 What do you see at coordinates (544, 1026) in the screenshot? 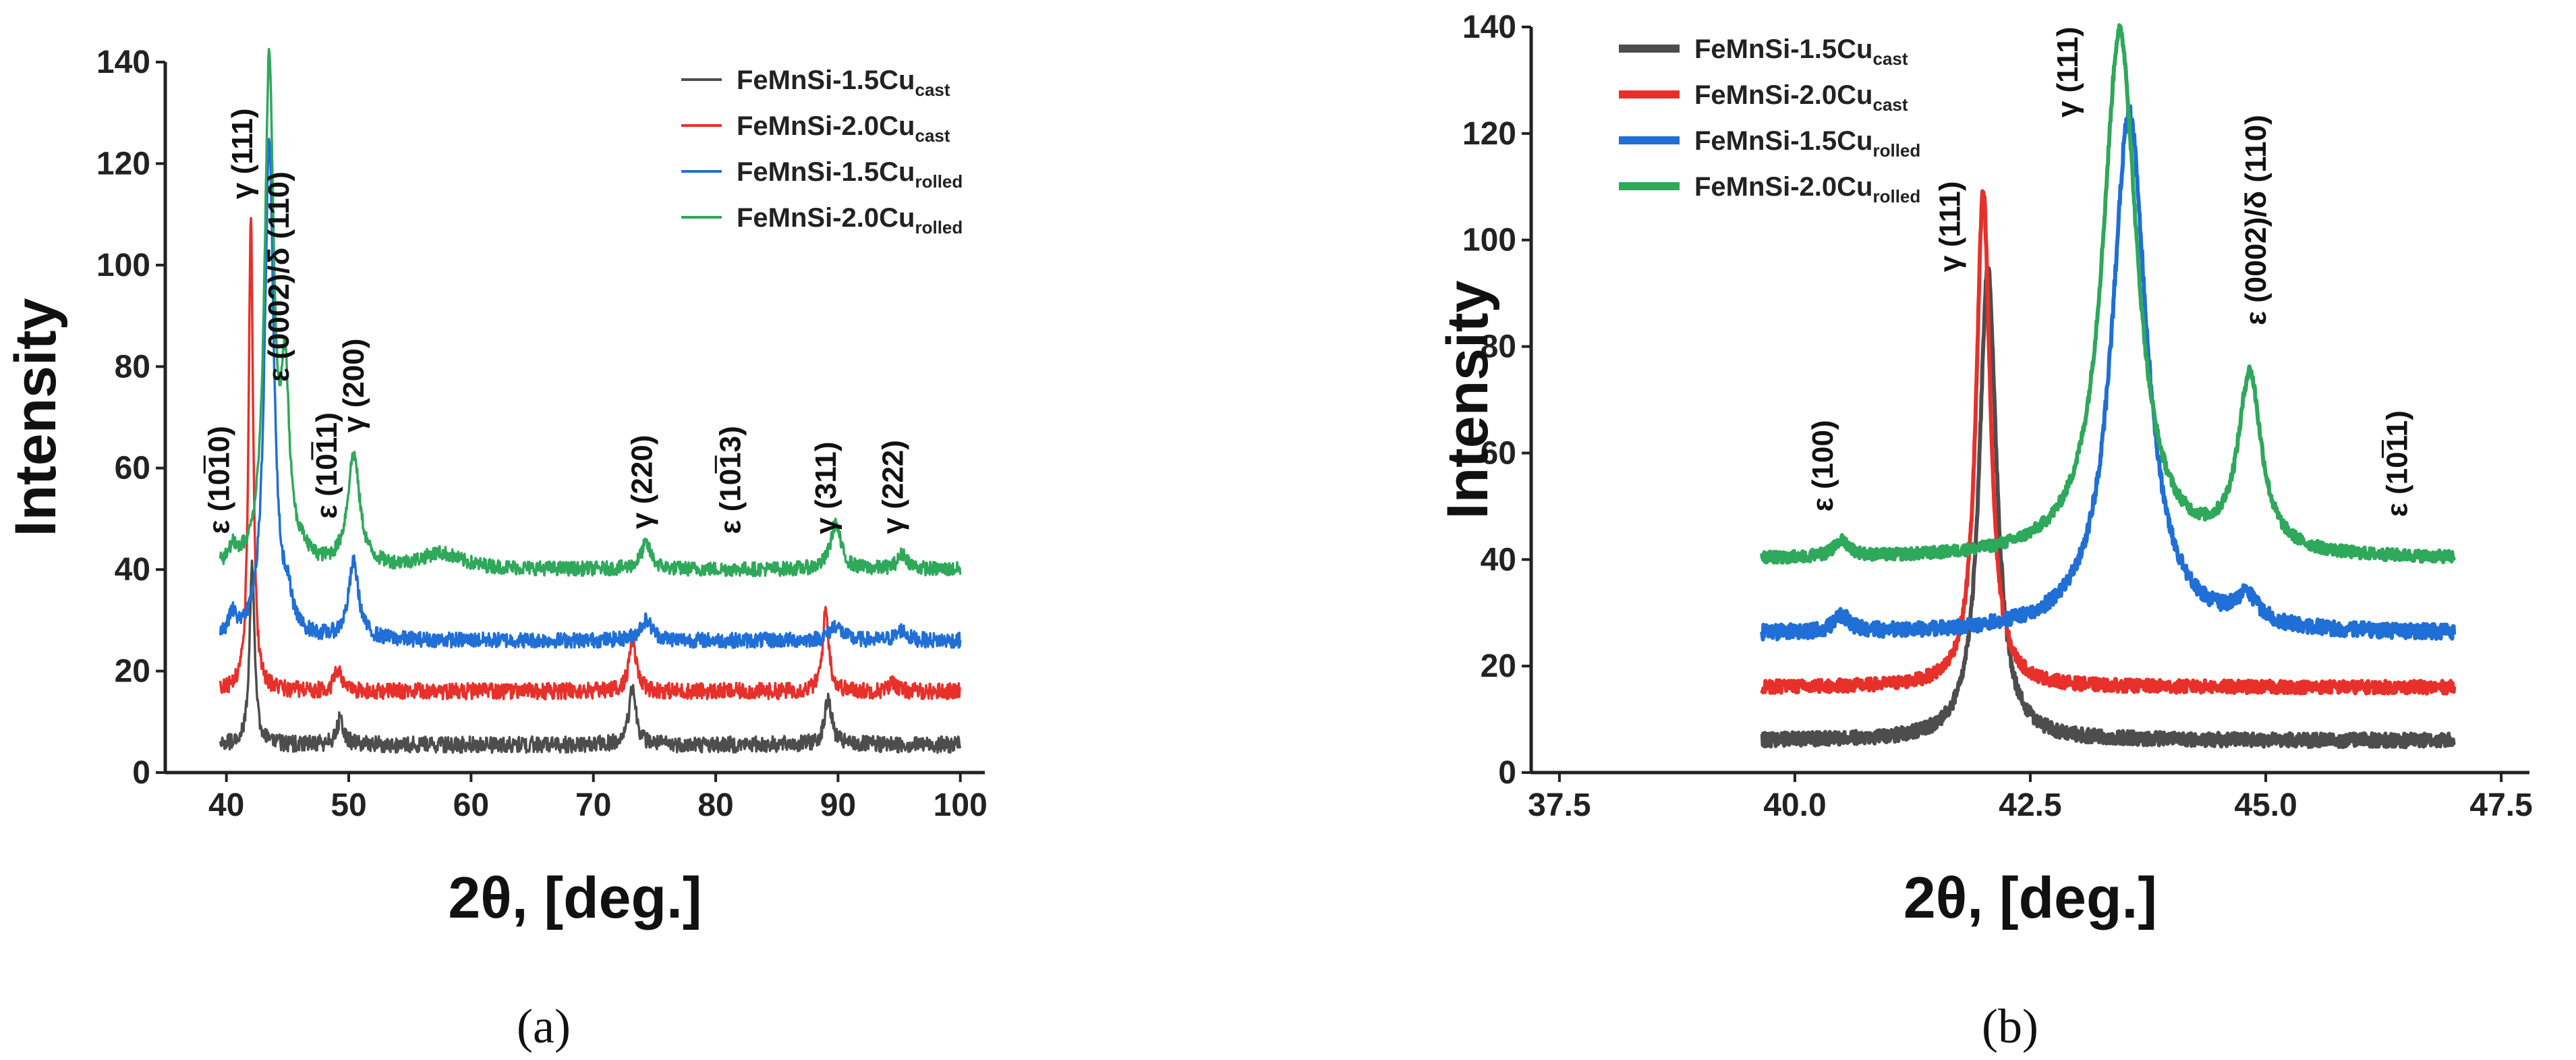
I see `panel-label: (a)` at bounding box center [544, 1026].